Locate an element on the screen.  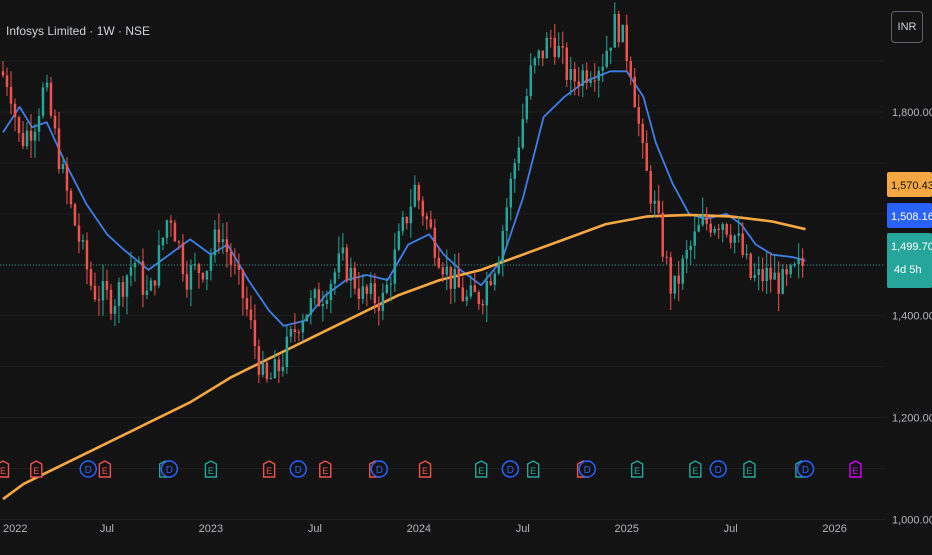
currency-button: INR is located at coordinates (907, 27).